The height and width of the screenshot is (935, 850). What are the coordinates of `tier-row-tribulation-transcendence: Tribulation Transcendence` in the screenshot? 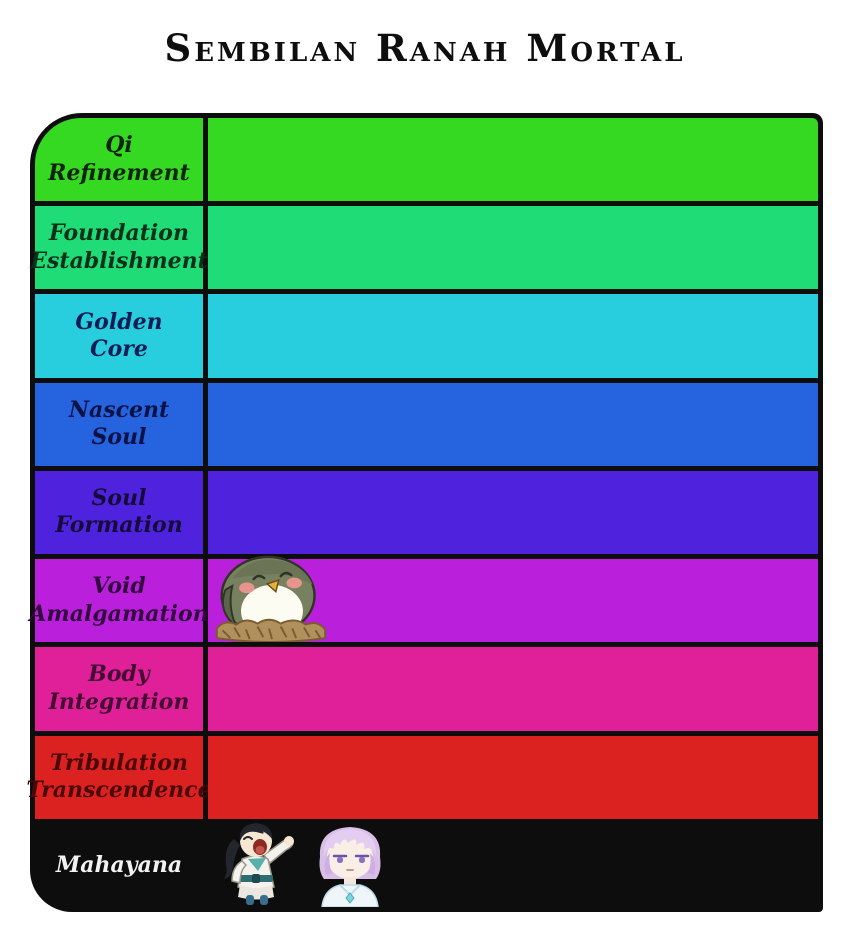 It's located at (422, 777).